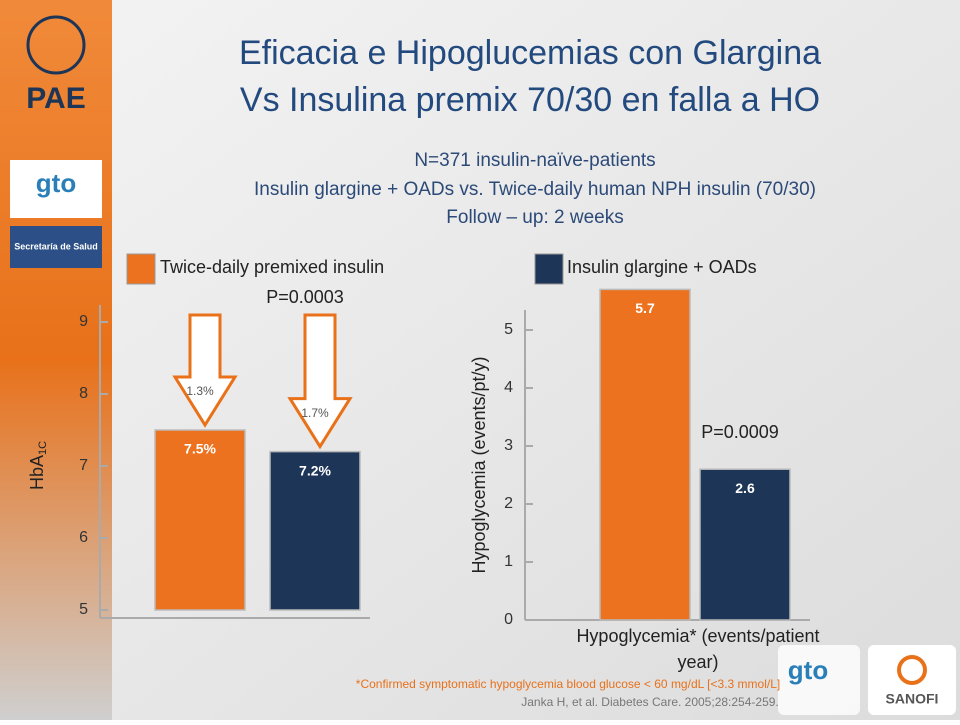 The width and height of the screenshot is (960, 725). What do you see at coordinates (662, 267) in the screenshot?
I see `legend-label: Insulin glargine + OADs` at bounding box center [662, 267].